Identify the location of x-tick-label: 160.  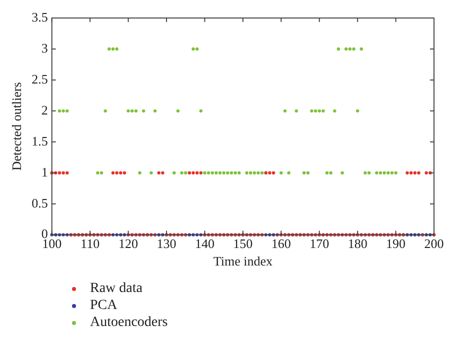
(281, 244).